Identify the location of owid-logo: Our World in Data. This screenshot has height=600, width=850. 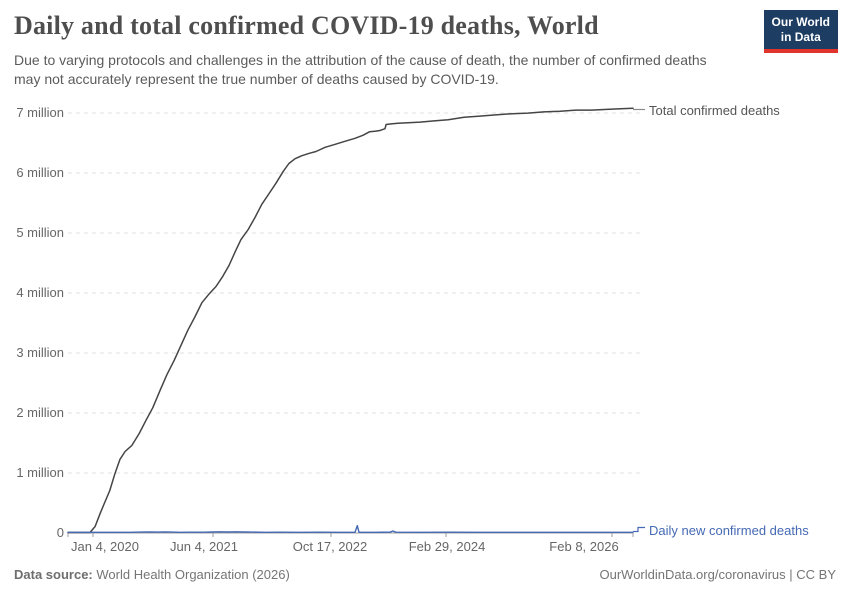
(800, 31).